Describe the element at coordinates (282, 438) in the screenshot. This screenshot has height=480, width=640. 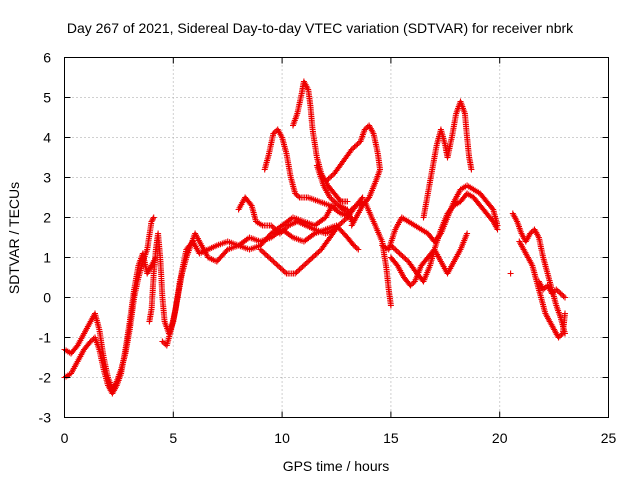
I see `x-tick-label: 10` at that location.